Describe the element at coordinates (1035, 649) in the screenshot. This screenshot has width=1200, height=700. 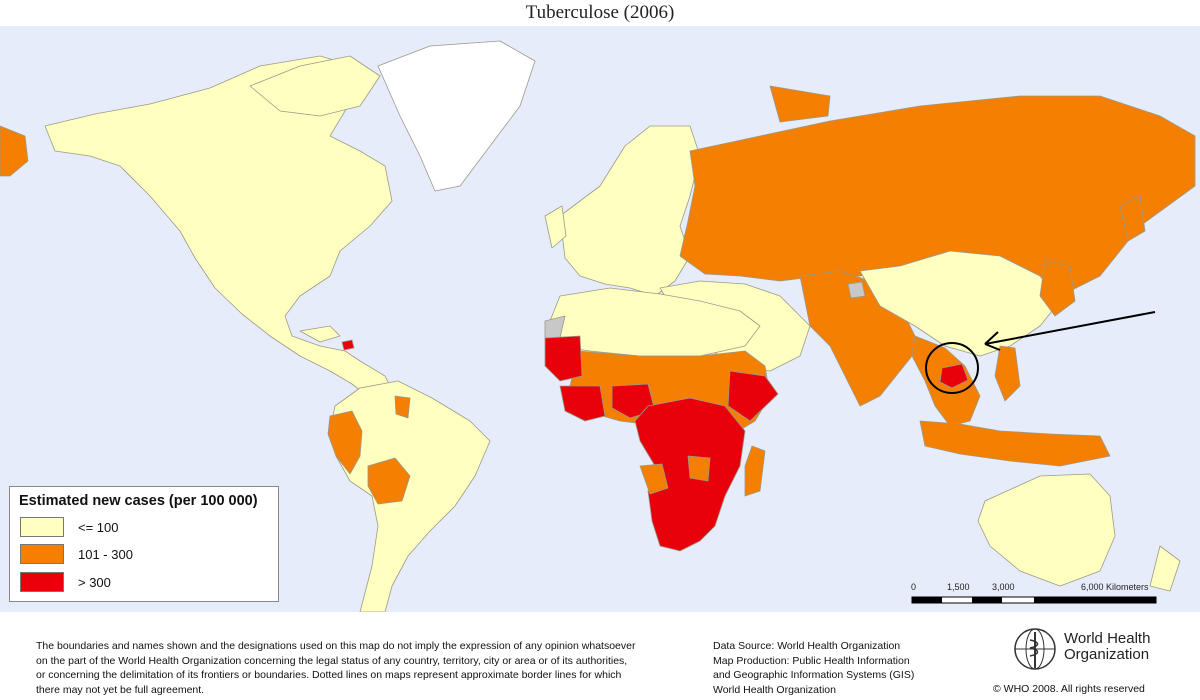
I see `who-emblem-icon` at that location.